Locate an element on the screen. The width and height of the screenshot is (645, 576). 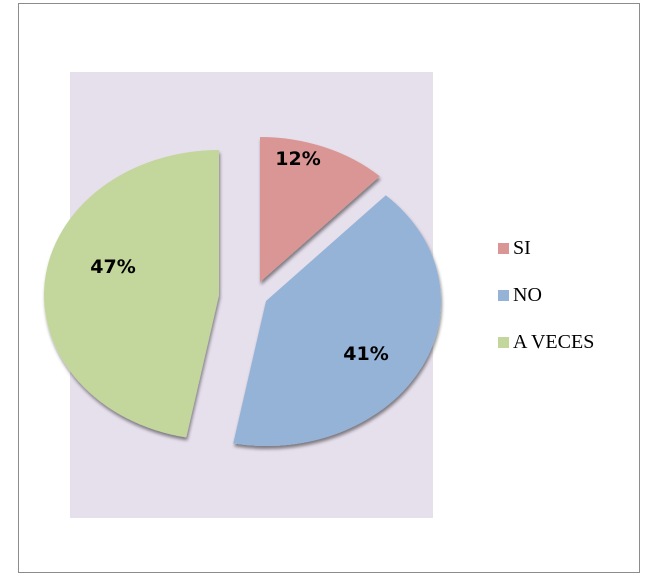
legend: SI NO A VECES is located at coordinates (546, 302).